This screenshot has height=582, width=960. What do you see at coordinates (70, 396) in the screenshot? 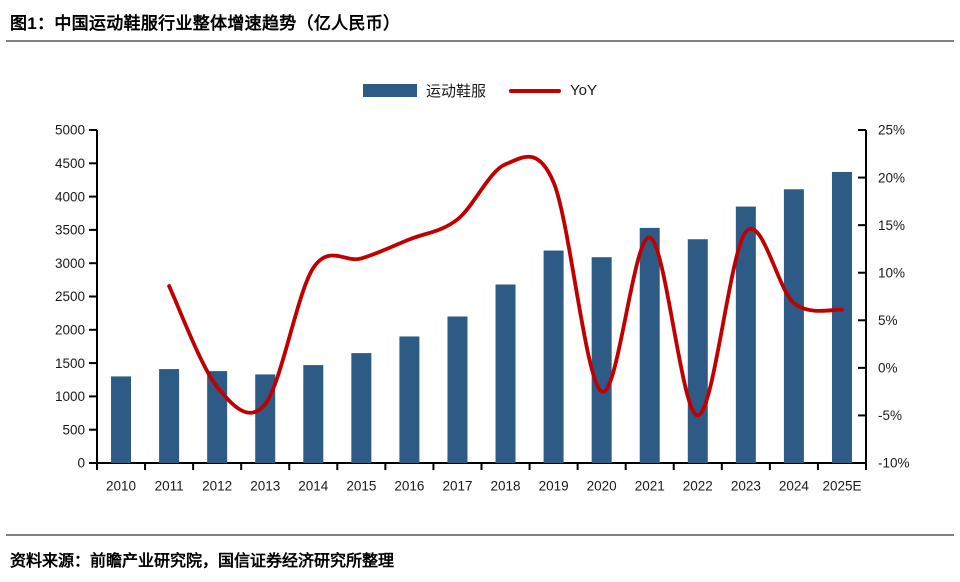
I see `left-axis-label: 1000` at bounding box center [70, 396].